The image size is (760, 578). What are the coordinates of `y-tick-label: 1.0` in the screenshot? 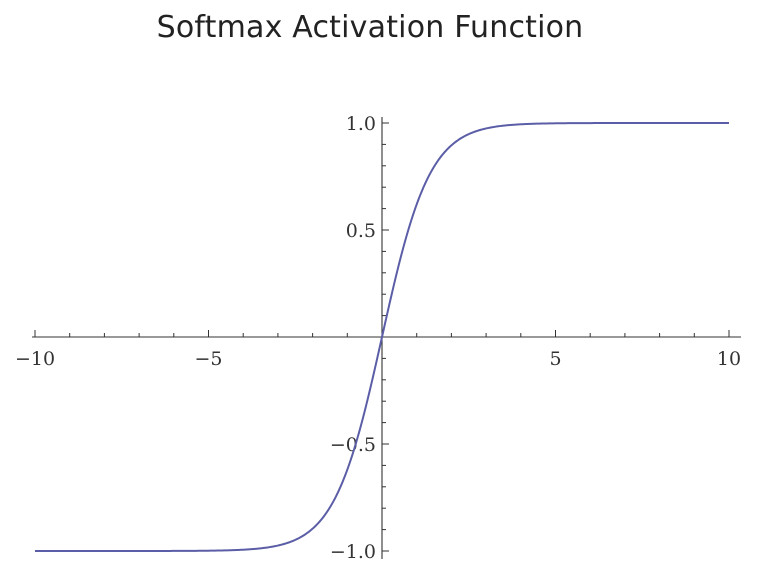 It's located at (361, 124).